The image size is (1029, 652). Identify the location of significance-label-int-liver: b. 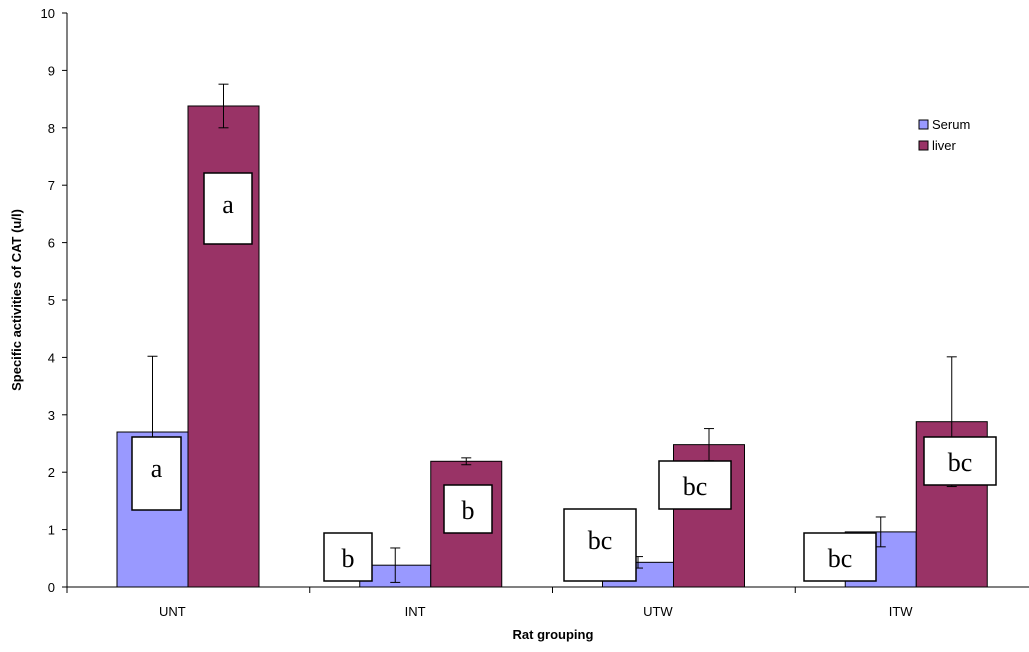
(468, 509).